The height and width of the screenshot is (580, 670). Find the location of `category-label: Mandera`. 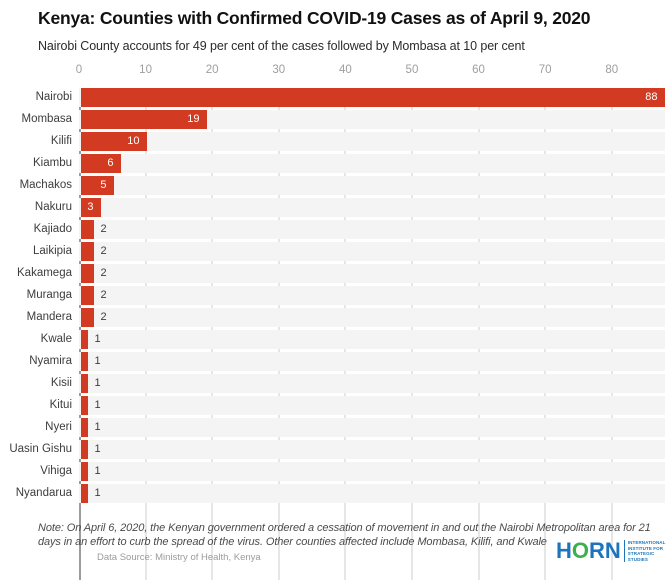

category-label: Mandera is located at coordinates (49, 317).